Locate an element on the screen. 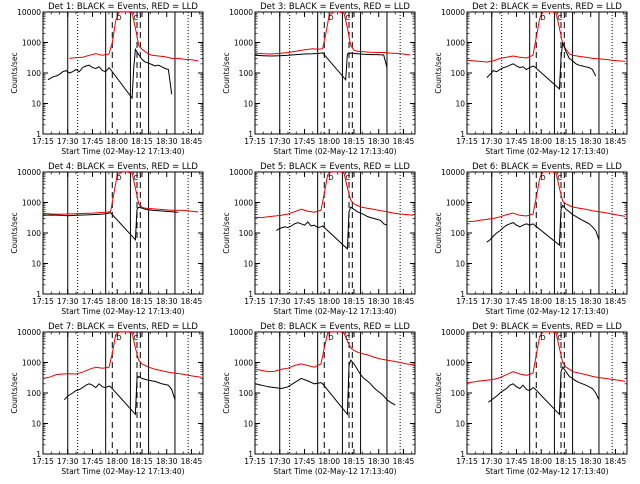  panel-title: Det 7: BLACK = Events, RED = LLD is located at coordinates (123, 327).